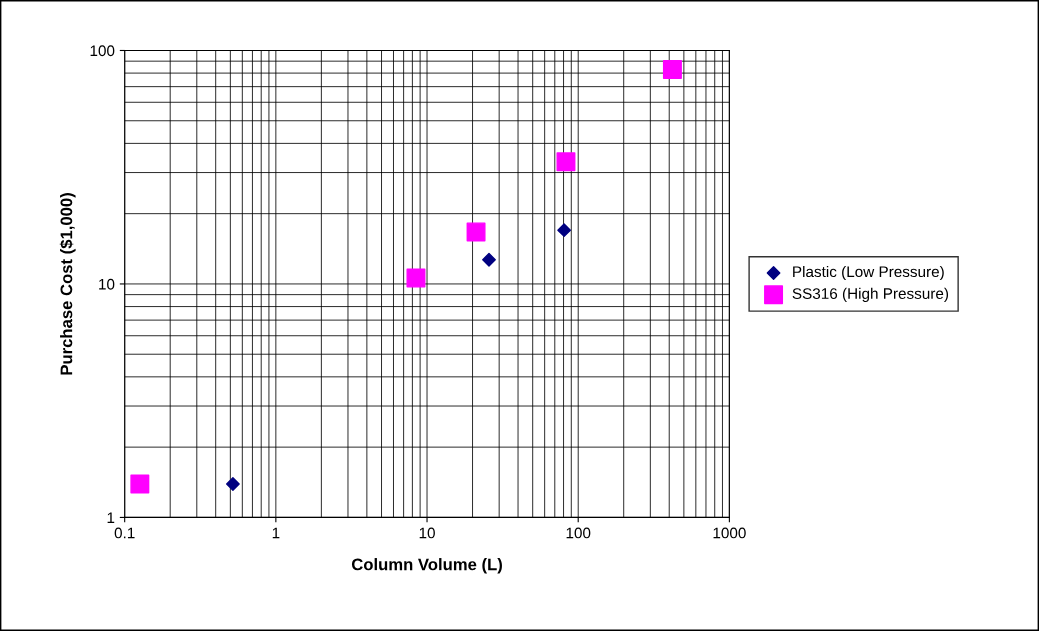 The image size is (1039, 631). What do you see at coordinates (276, 533) in the screenshot?
I see `x-tick-label: 1` at bounding box center [276, 533].